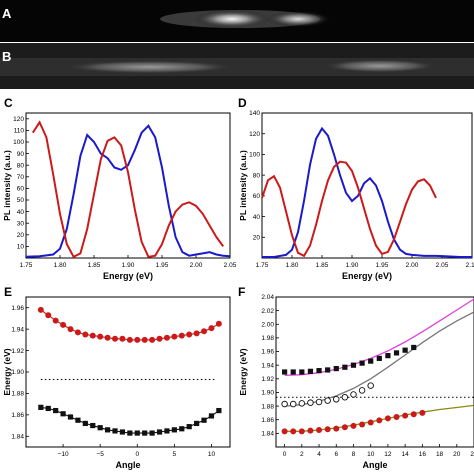 The image size is (474, 474). What do you see at coordinates (230, 265) in the screenshot?
I see `chart-c-xtick-label: 2.05` at bounding box center [230, 265].